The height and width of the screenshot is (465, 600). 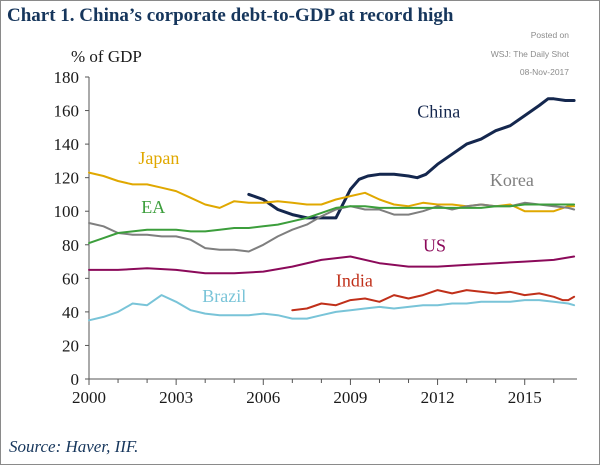 I want to click on posted-stamp-line: Posted on, so click(x=549, y=35).